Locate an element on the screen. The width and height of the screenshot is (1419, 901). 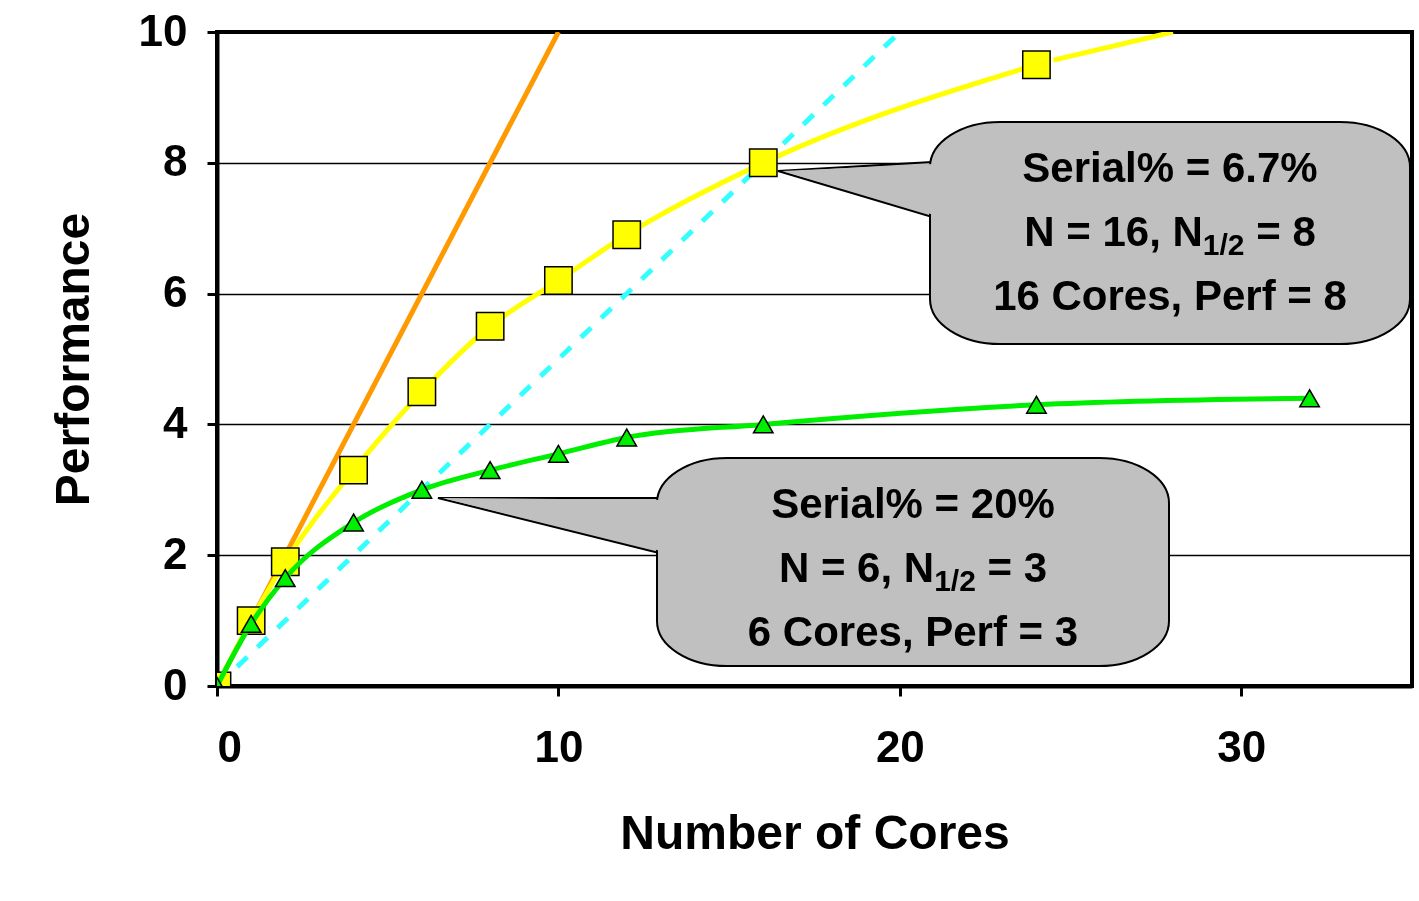
y-tick-label: 0 is located at coordinates (175, 684).